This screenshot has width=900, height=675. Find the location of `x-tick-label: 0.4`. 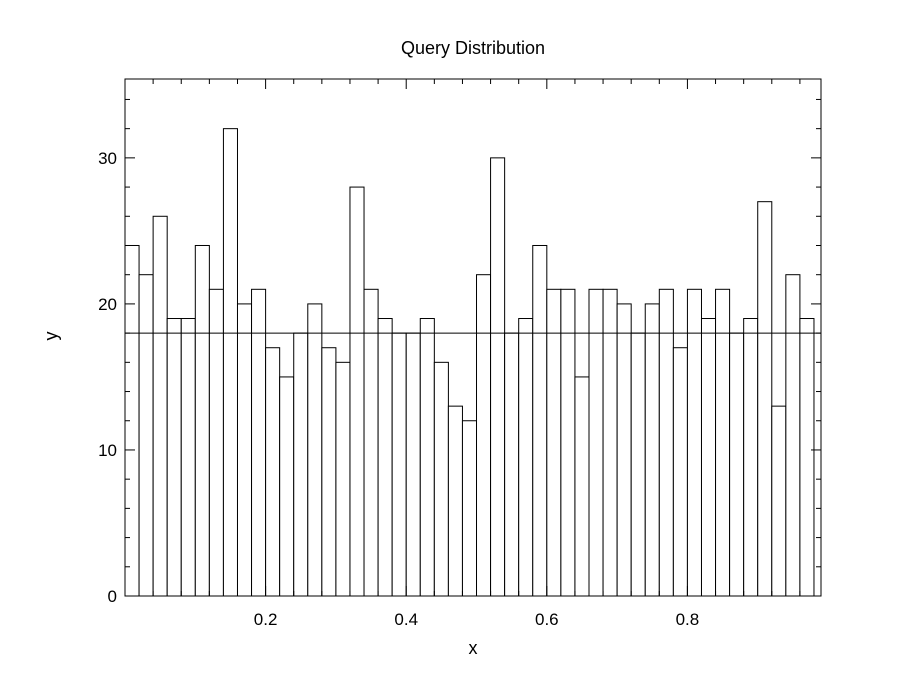

x-tick-label: 0.4 is located at coordinates (406, 619).